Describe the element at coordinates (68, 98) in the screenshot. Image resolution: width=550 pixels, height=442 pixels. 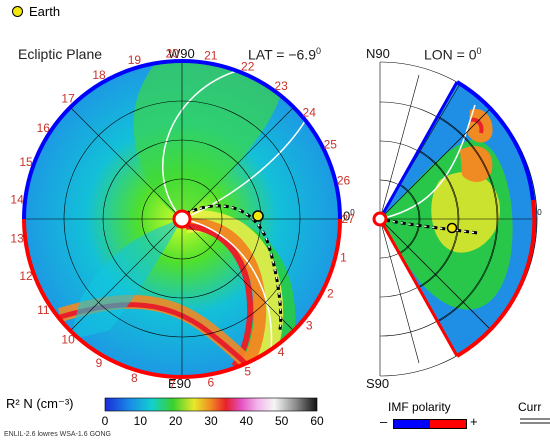
I see `carrington-tick-17: 17` at that location.